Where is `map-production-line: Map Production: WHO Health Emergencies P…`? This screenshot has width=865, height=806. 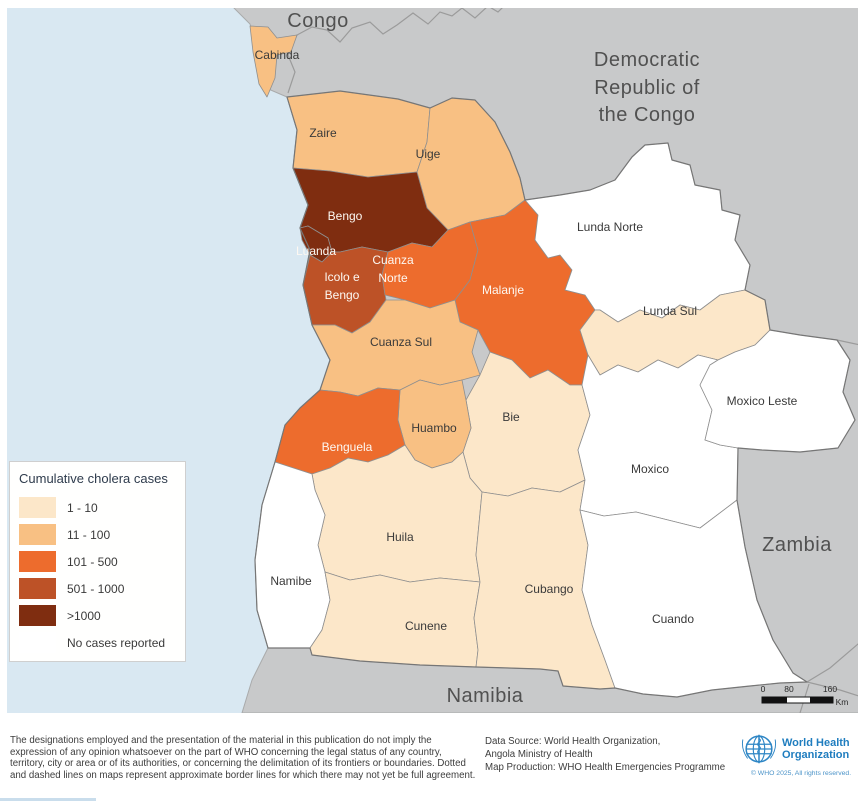 map-production-line: Map Production: WHO Health Emergencies P… is located at coordinates (605, 767).